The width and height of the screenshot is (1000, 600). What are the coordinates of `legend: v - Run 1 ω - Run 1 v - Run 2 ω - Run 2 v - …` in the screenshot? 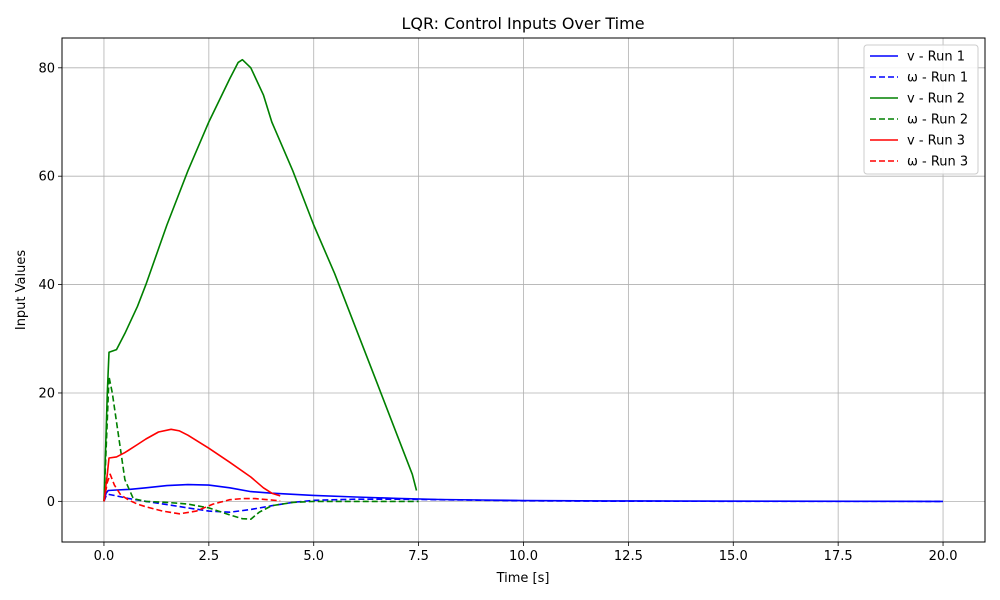 It's located at (921, 109).